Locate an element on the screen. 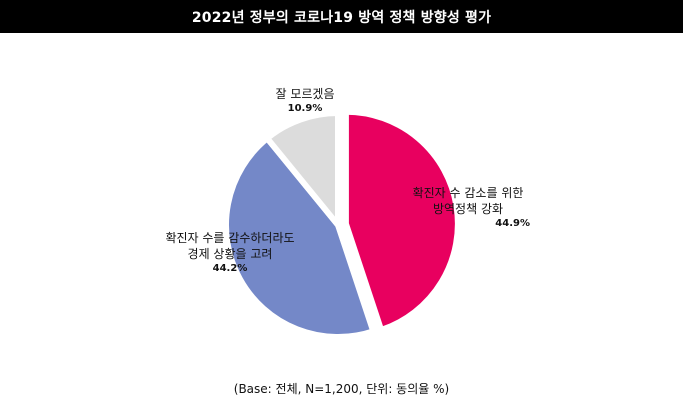 Image resolution: width=683 pixels, height=406 pixels. slice-strengthen is located at coordinates (401, 221).